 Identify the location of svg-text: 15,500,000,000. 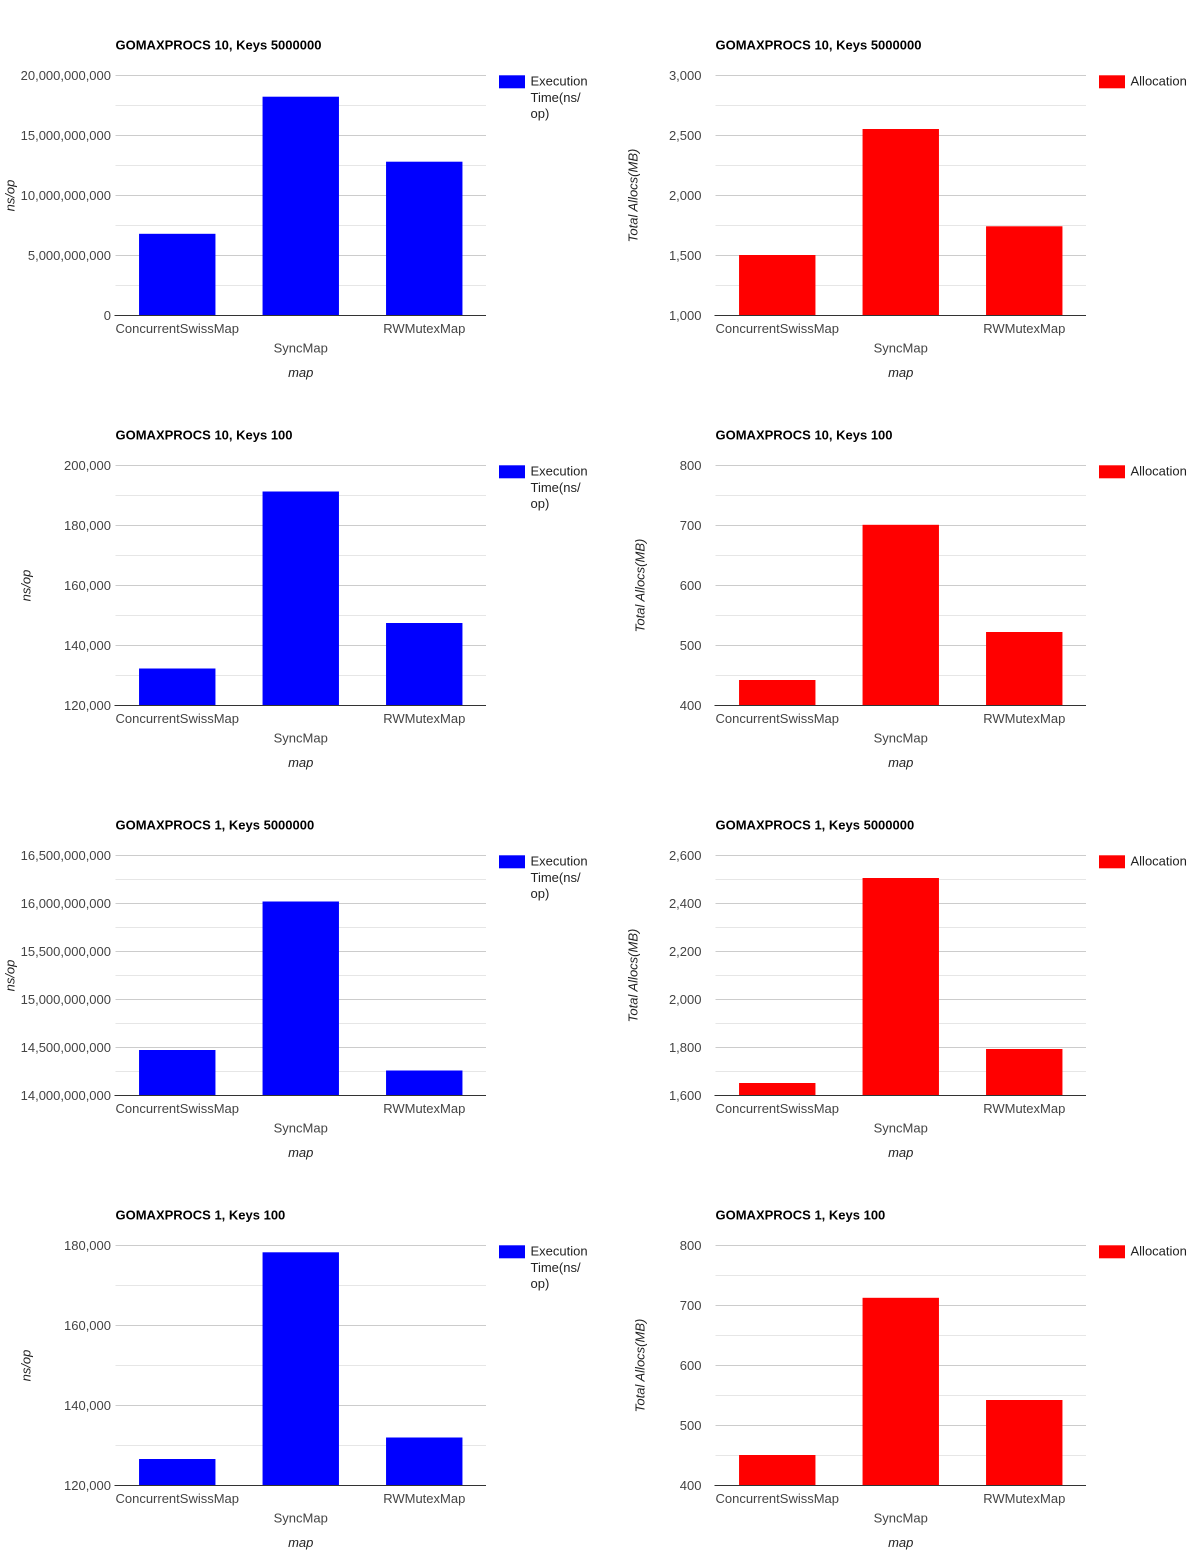
(66, 951).